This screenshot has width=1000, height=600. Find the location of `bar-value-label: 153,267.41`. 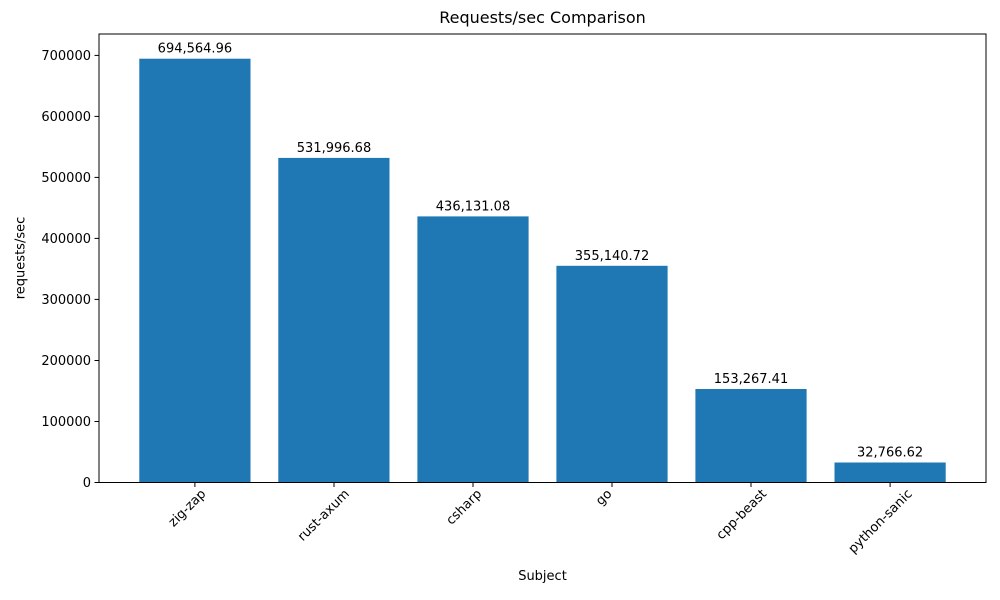

bar-value-label: 153,267.41 is located at coordinates (751, 379).